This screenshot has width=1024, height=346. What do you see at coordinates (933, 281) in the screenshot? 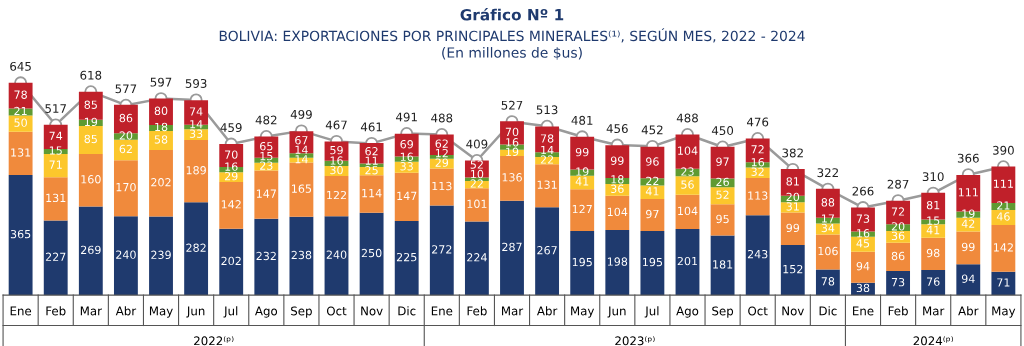
I see `data-label: 76` at bounding box center [933, 281].